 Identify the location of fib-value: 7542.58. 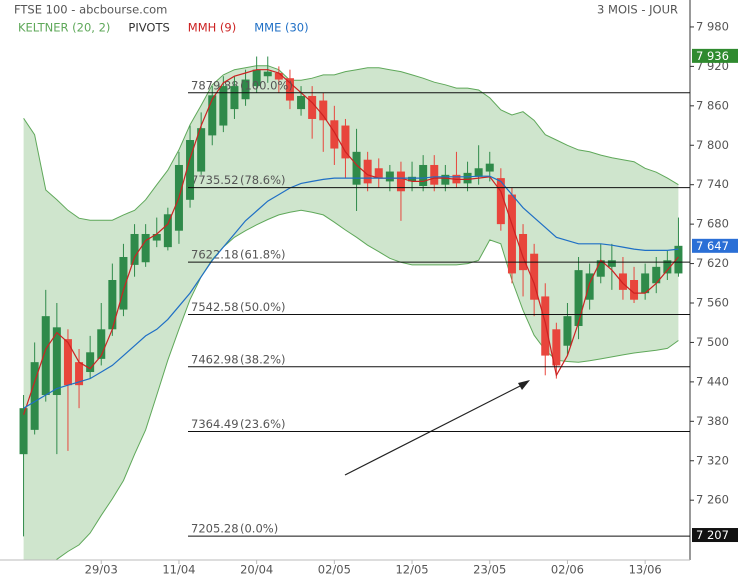
(215, 307).